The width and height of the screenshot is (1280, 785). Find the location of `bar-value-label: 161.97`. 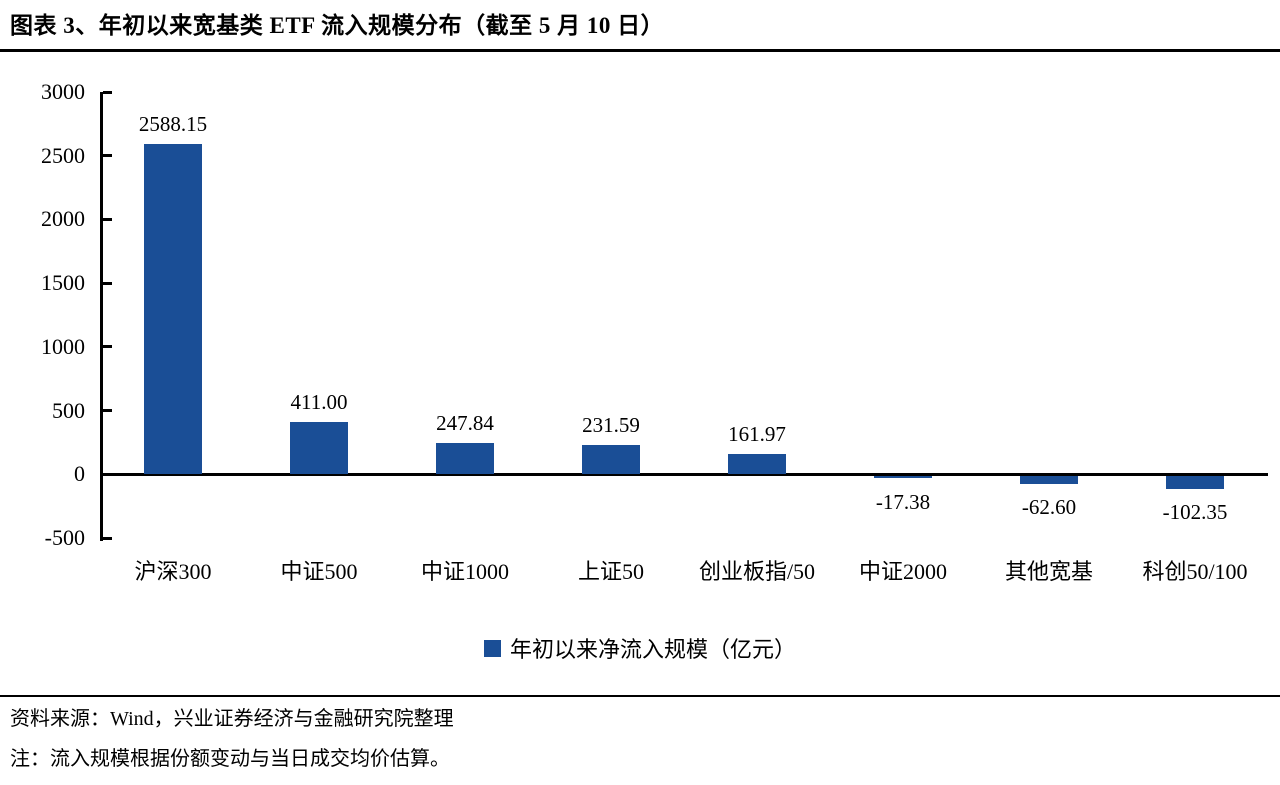

bar-value-label: 161.97 is located at coordinates (757, 433).